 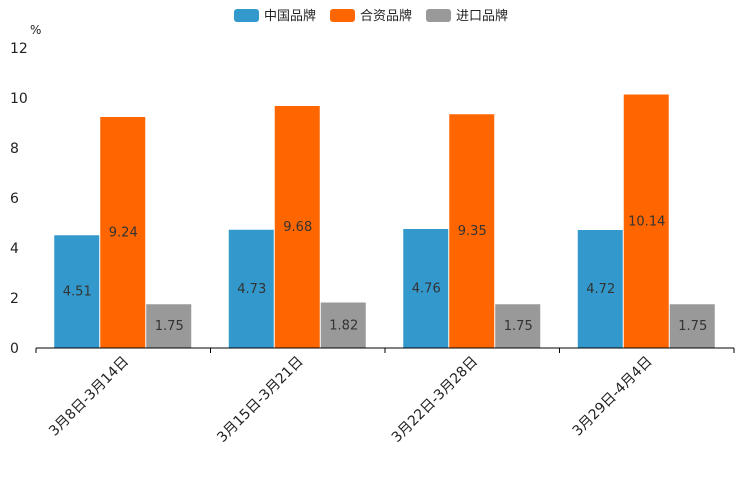 What do you see at coordinates (14, 349) in the screenshot?
I see `y-tick-label: 0` at bounding box center [14, 349].